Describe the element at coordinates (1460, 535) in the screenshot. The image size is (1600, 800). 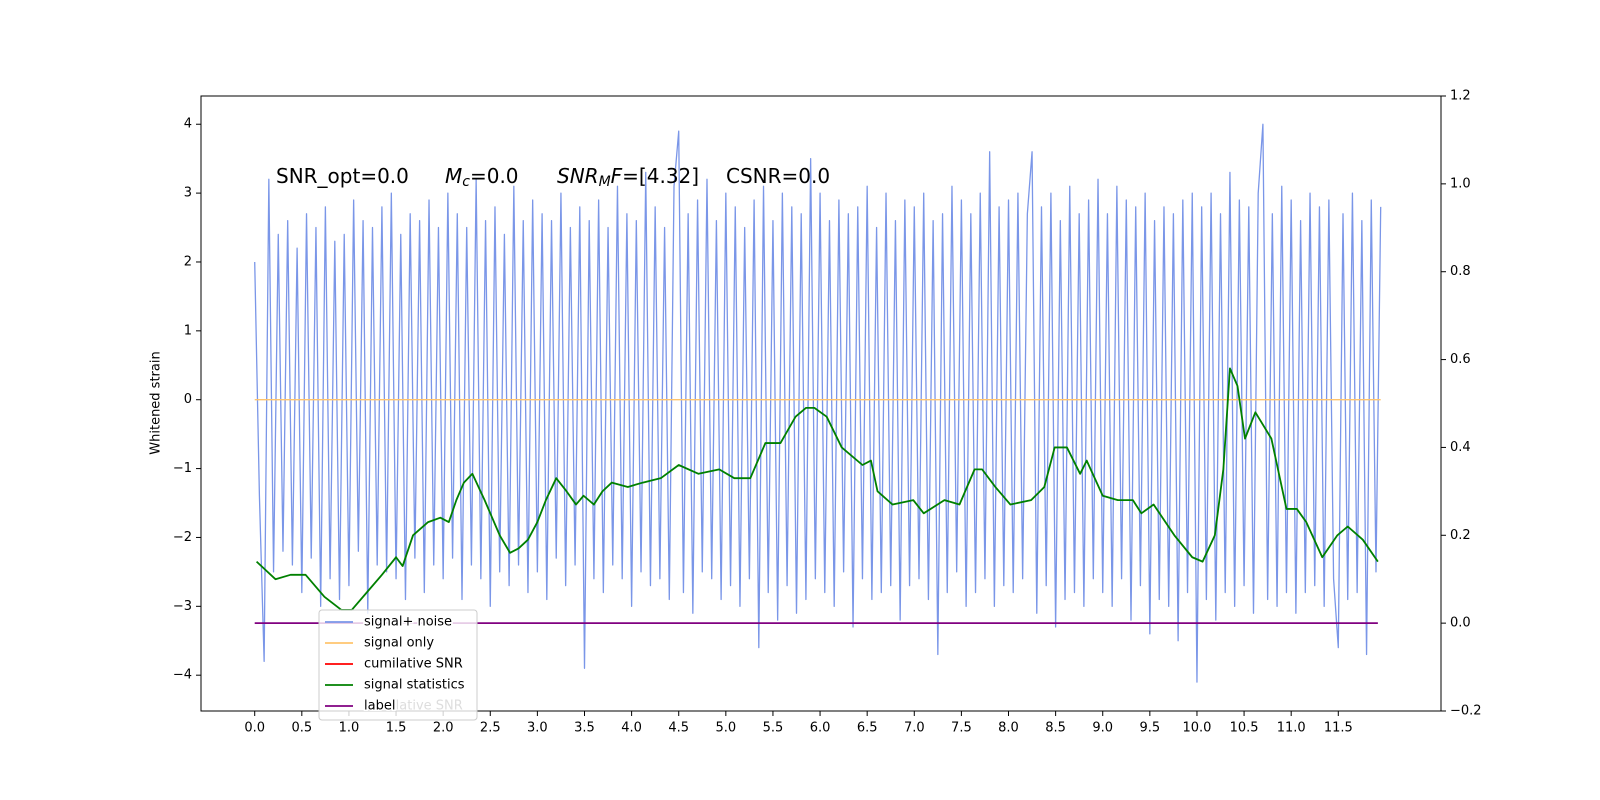
I see `y2-tick-label: 0.2` at that location.